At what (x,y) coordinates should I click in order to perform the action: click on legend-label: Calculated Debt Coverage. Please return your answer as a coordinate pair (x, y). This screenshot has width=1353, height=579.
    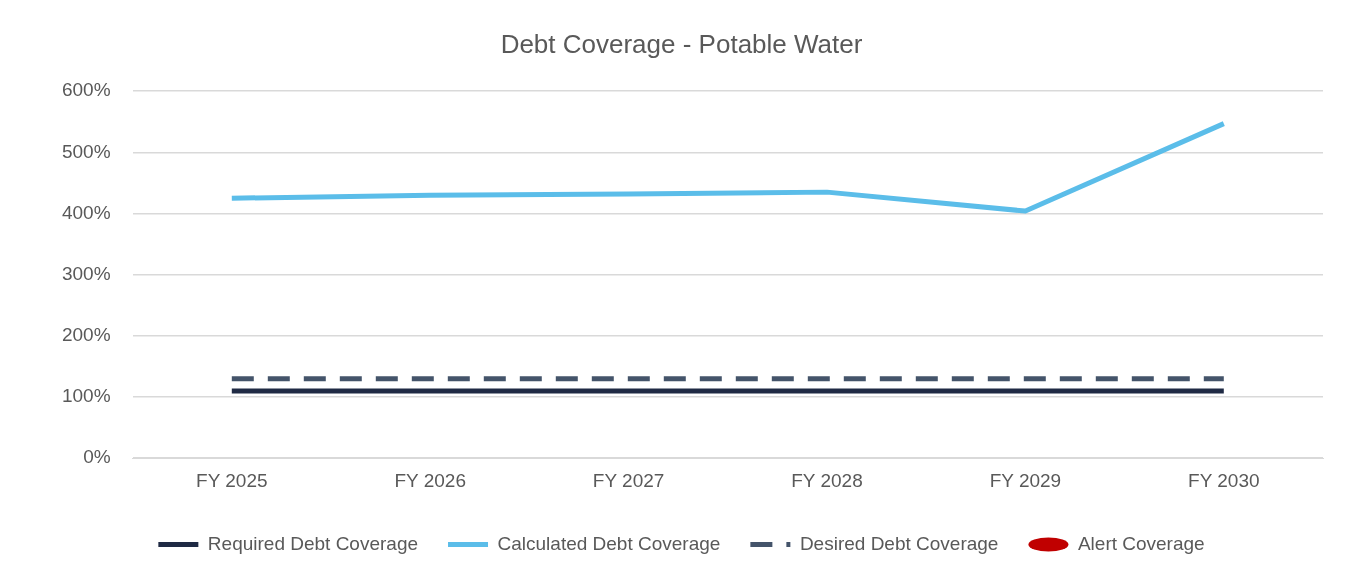
    Looking at the image, I should click on (609, 543).